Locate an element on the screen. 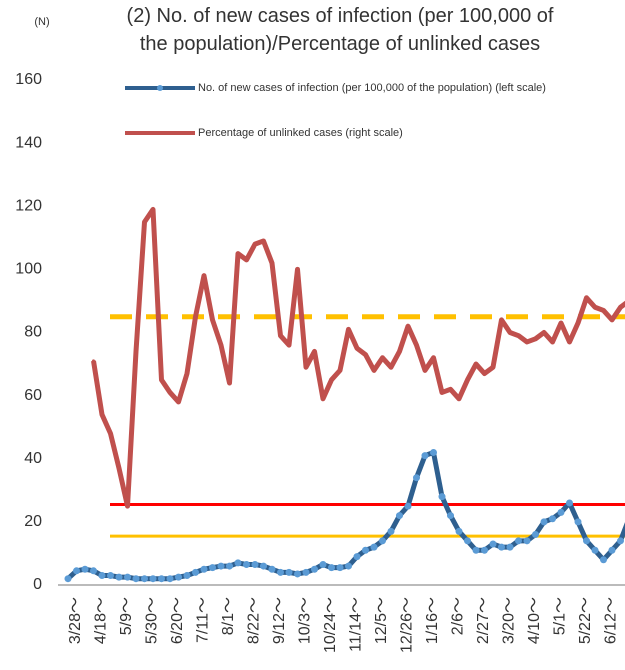 Image resolution: width=625 pixels, height=670 pixels. x-tick-label: 4/18～ is located at coordinates (101, 620).